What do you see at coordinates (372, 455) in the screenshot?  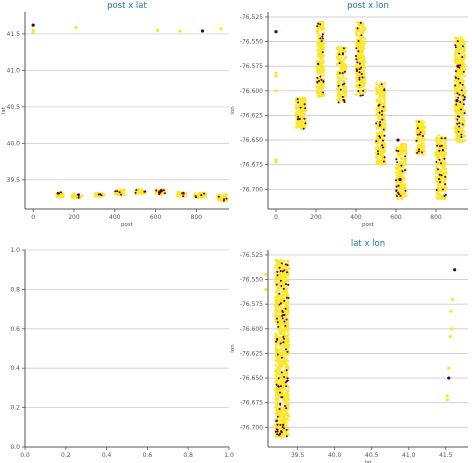 I see `x-tick-label: 40.5` at bounding box center [372, 455].